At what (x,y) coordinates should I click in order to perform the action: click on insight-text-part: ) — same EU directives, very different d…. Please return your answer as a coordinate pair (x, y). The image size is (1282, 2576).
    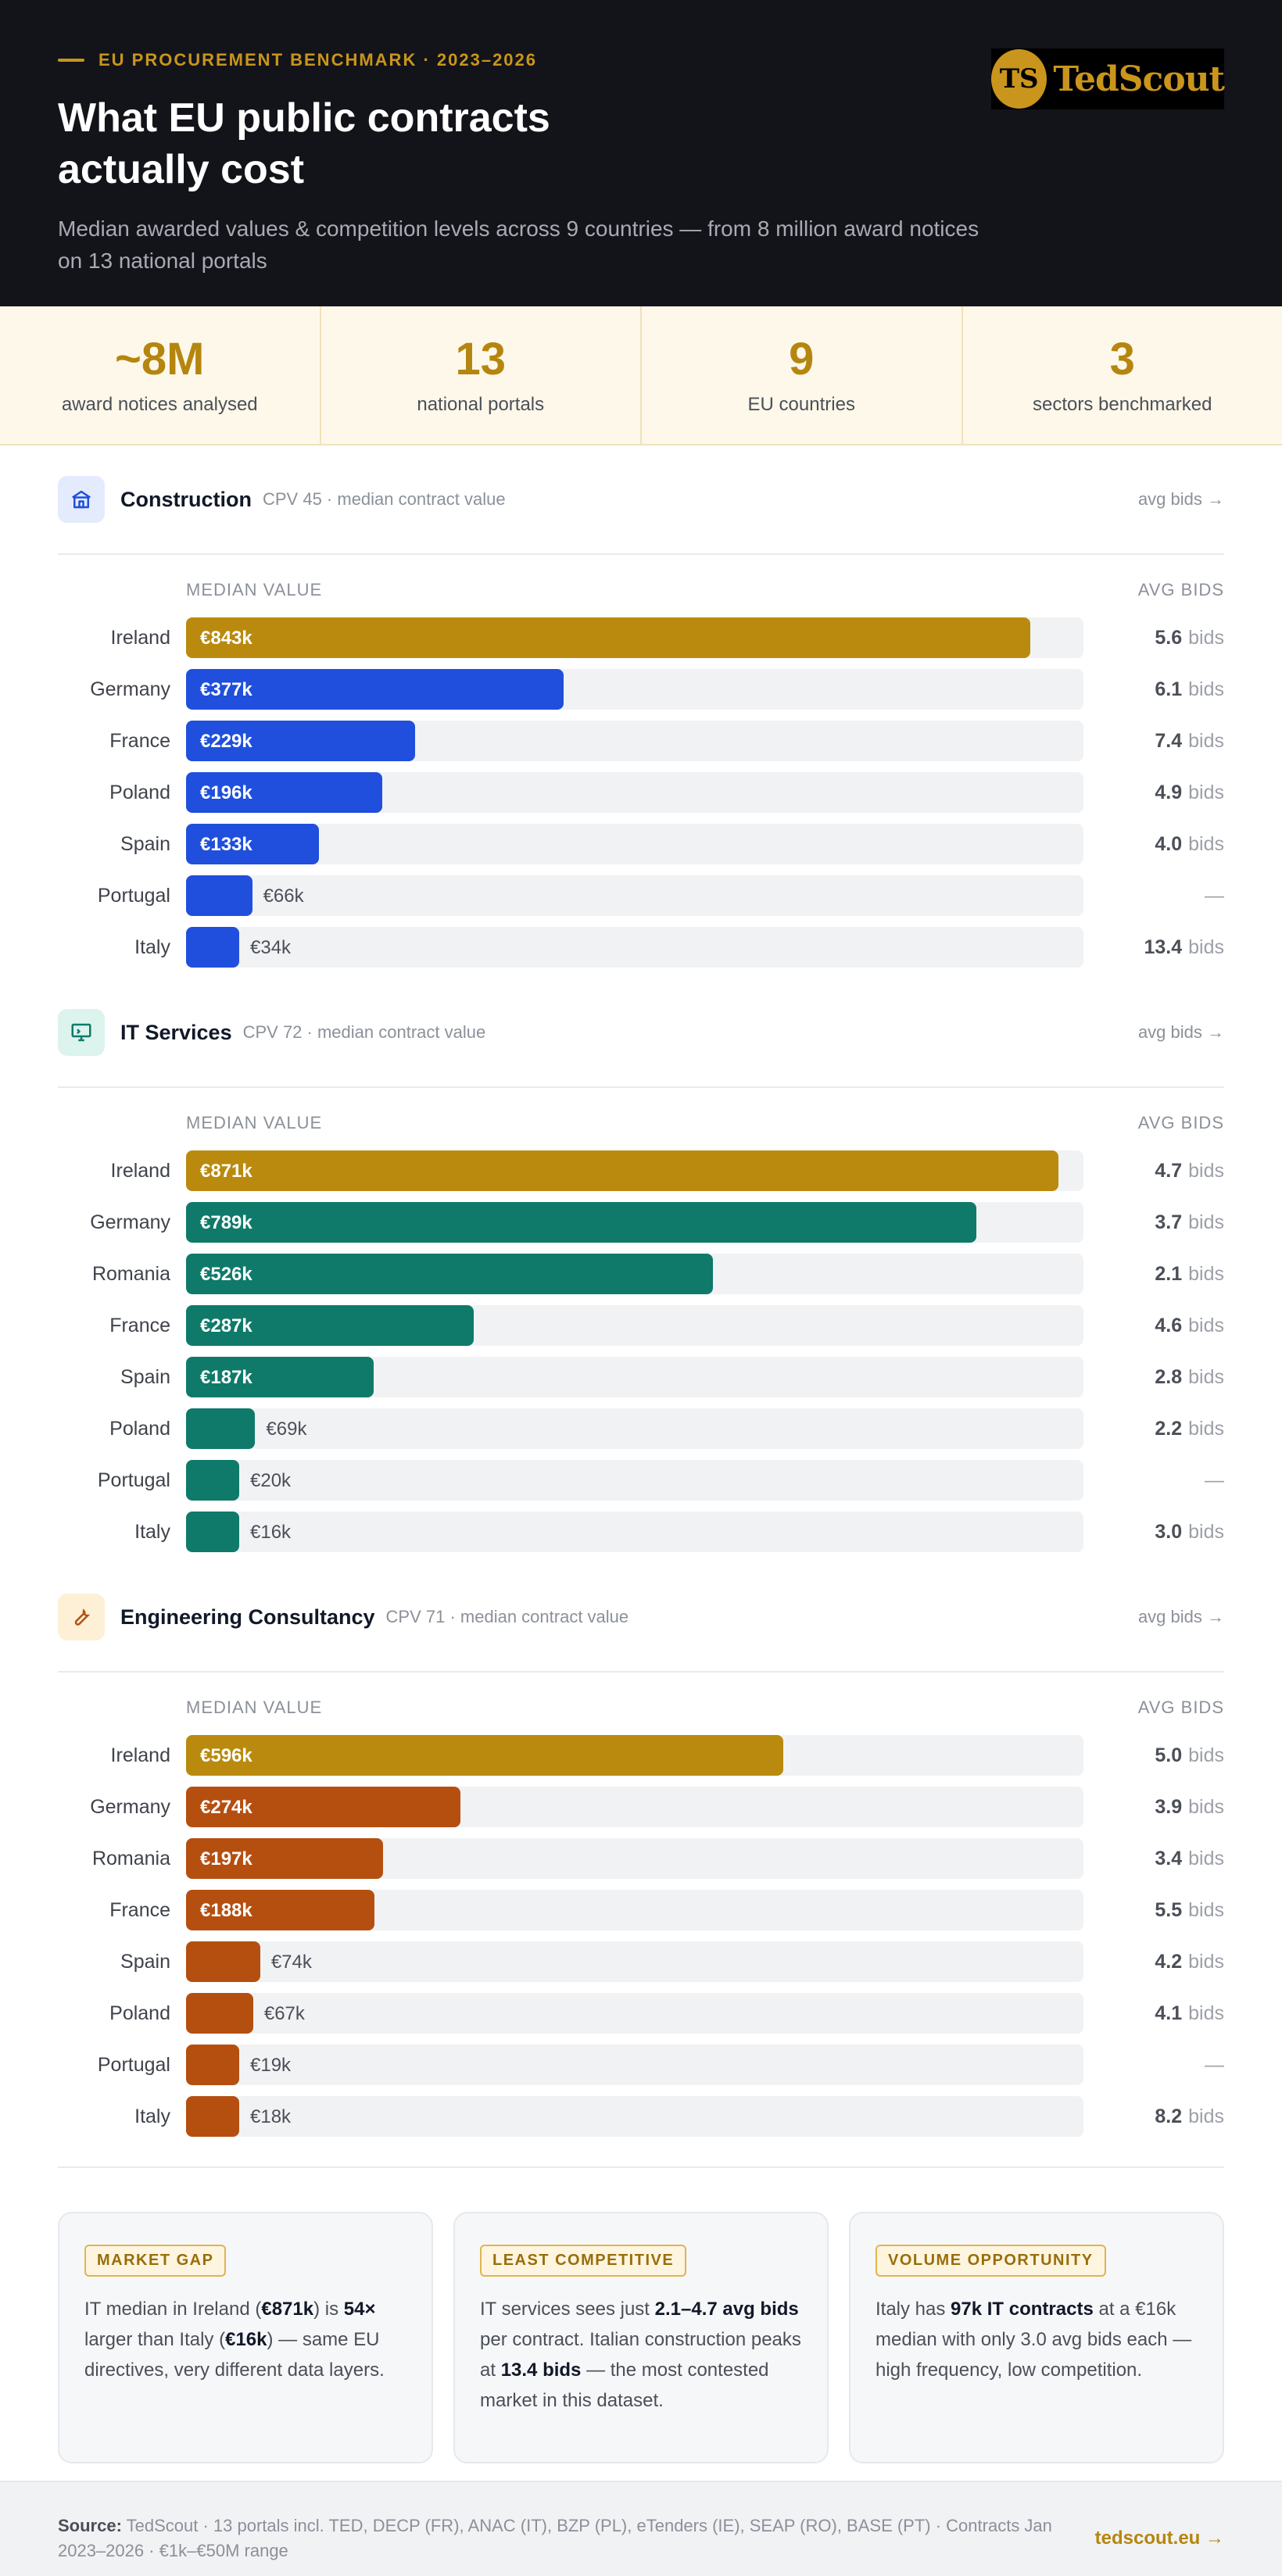
    Looking at the image, I should click on (234, 2355).